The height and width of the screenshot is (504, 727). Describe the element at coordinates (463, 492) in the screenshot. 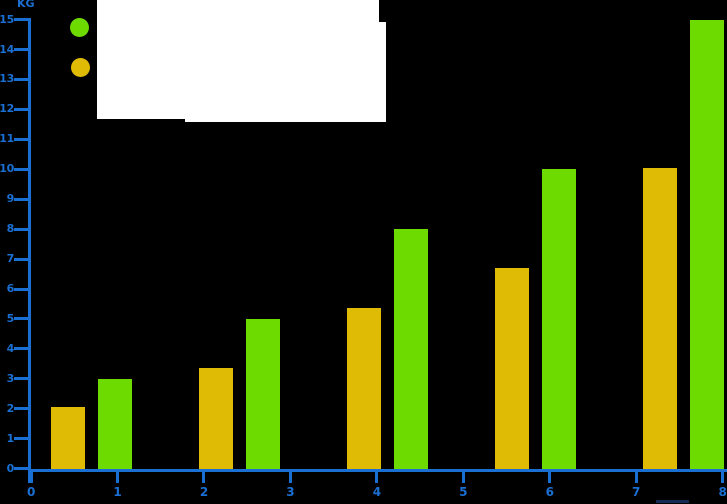

I see `x-tick-label-5: 5` at that location.